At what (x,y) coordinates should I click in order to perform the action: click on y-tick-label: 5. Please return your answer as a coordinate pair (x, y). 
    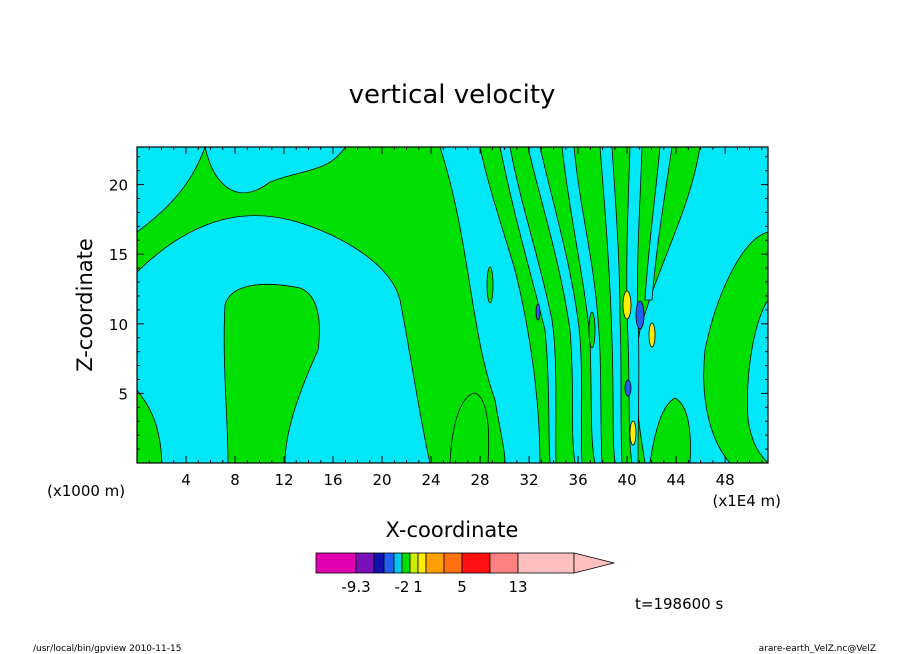
    Looking at the image, I should click on (123, 394).